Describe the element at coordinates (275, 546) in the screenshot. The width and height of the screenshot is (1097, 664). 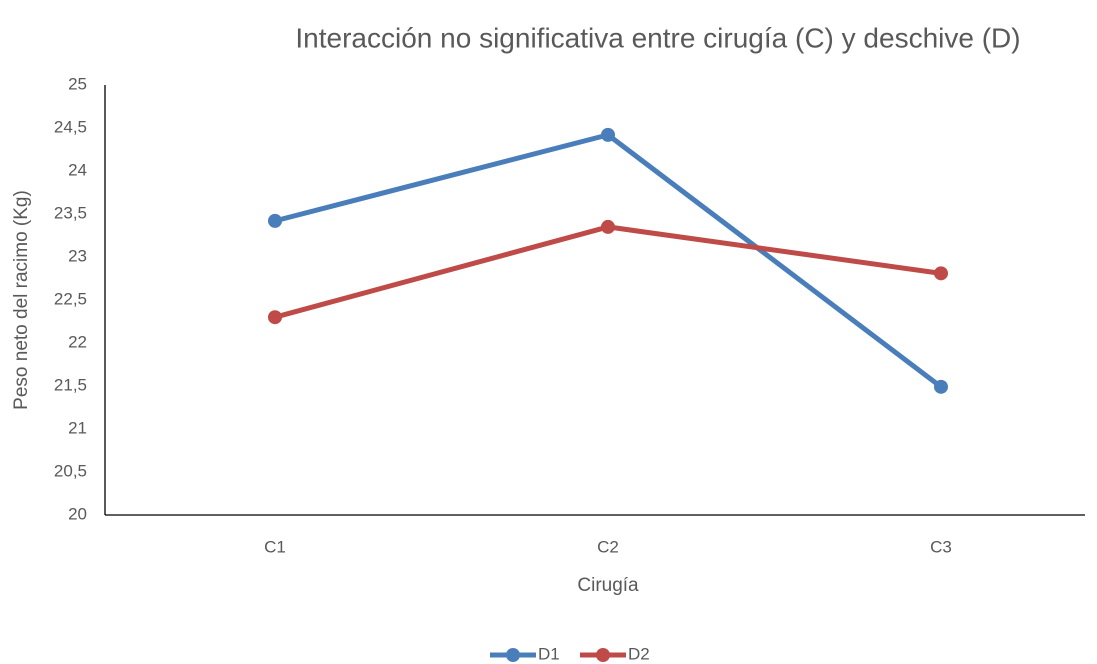
I see `x-tick-label: C1` at that location.